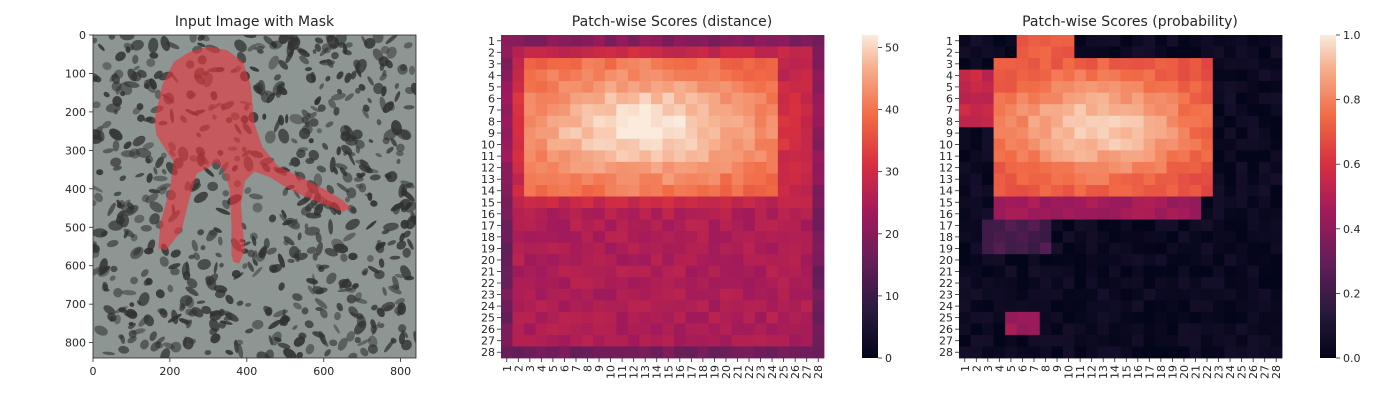 The width and height of the screenshot is (1400, 400). What do you see at coordinates (949, 110) in the screenshot?
I see `row-label: 7` at bounding box center [949, 110].